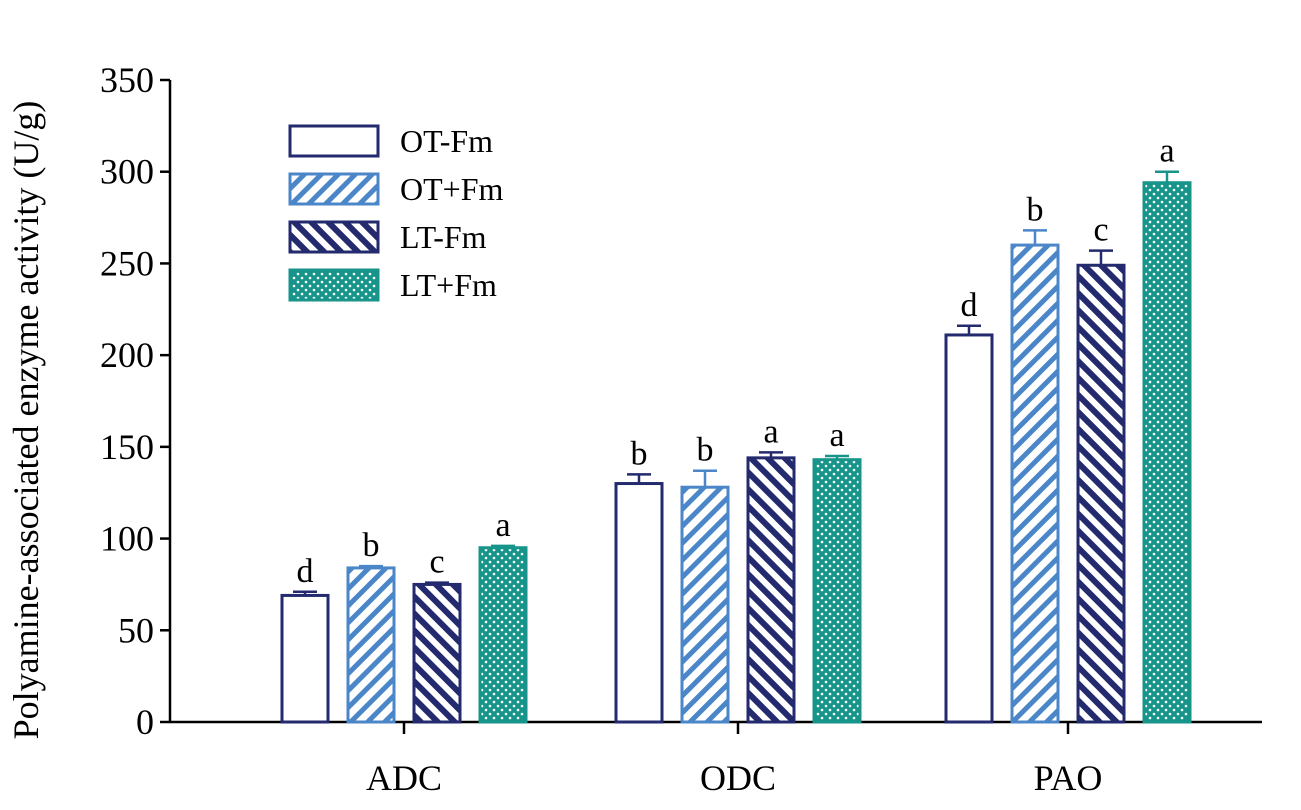 This screenshot has width=1301, height=810. Describe the element at coordinates (127, 172) in the screenshot. I see `y-tick-label: 300` at that location.